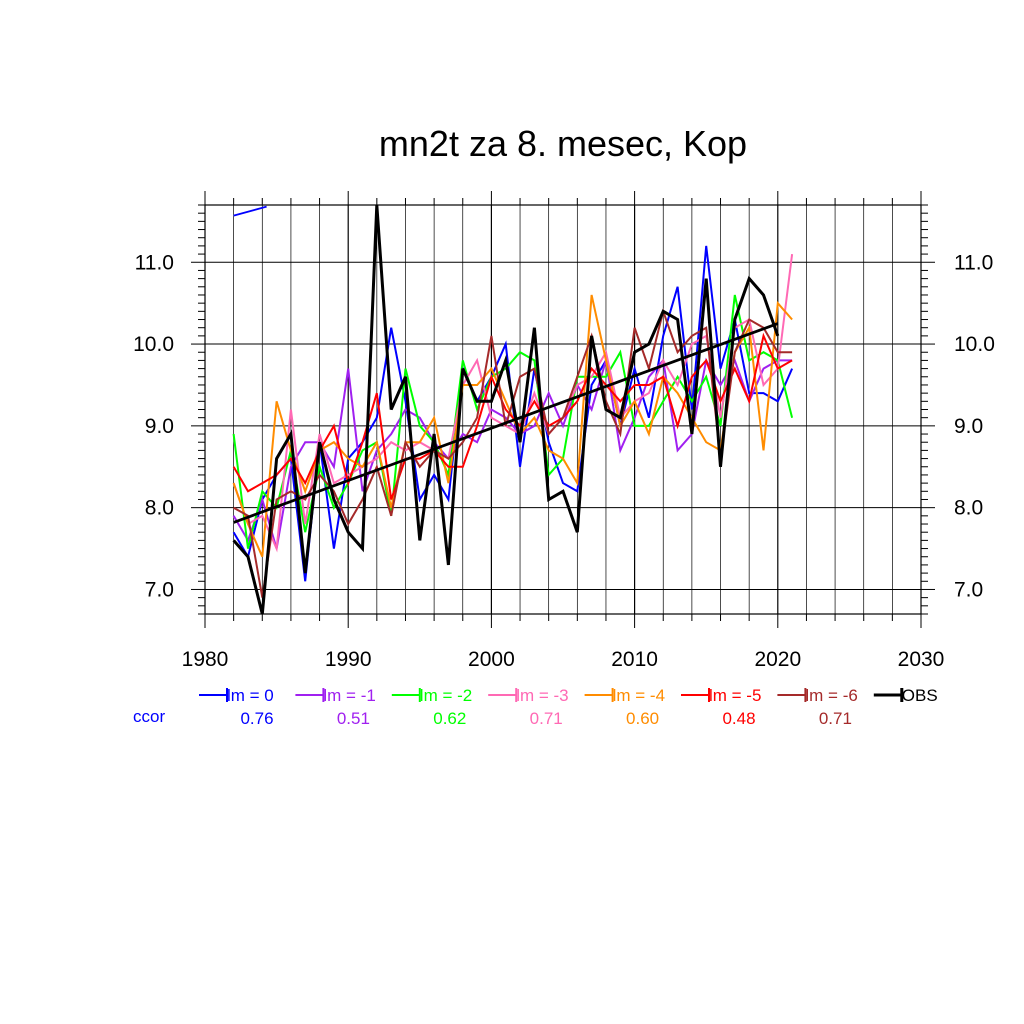  Describe the element at coordinates (348, 659) in the screenshot. I see `x-tick-label: 1990` at that location.